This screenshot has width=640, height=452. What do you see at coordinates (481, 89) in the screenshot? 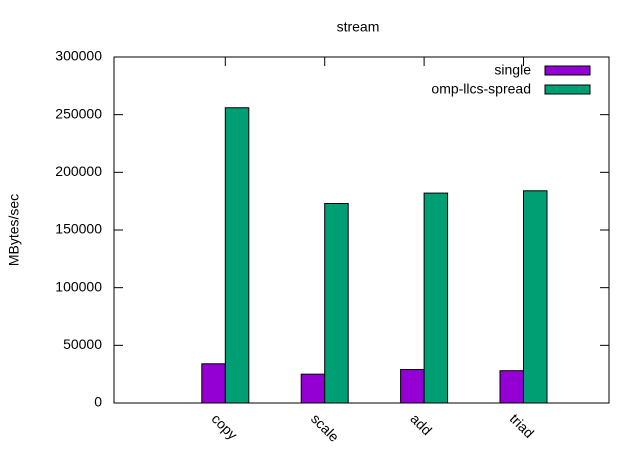
I see `legend-label: omp-llcs-spread` at bounding box center [481, 89].